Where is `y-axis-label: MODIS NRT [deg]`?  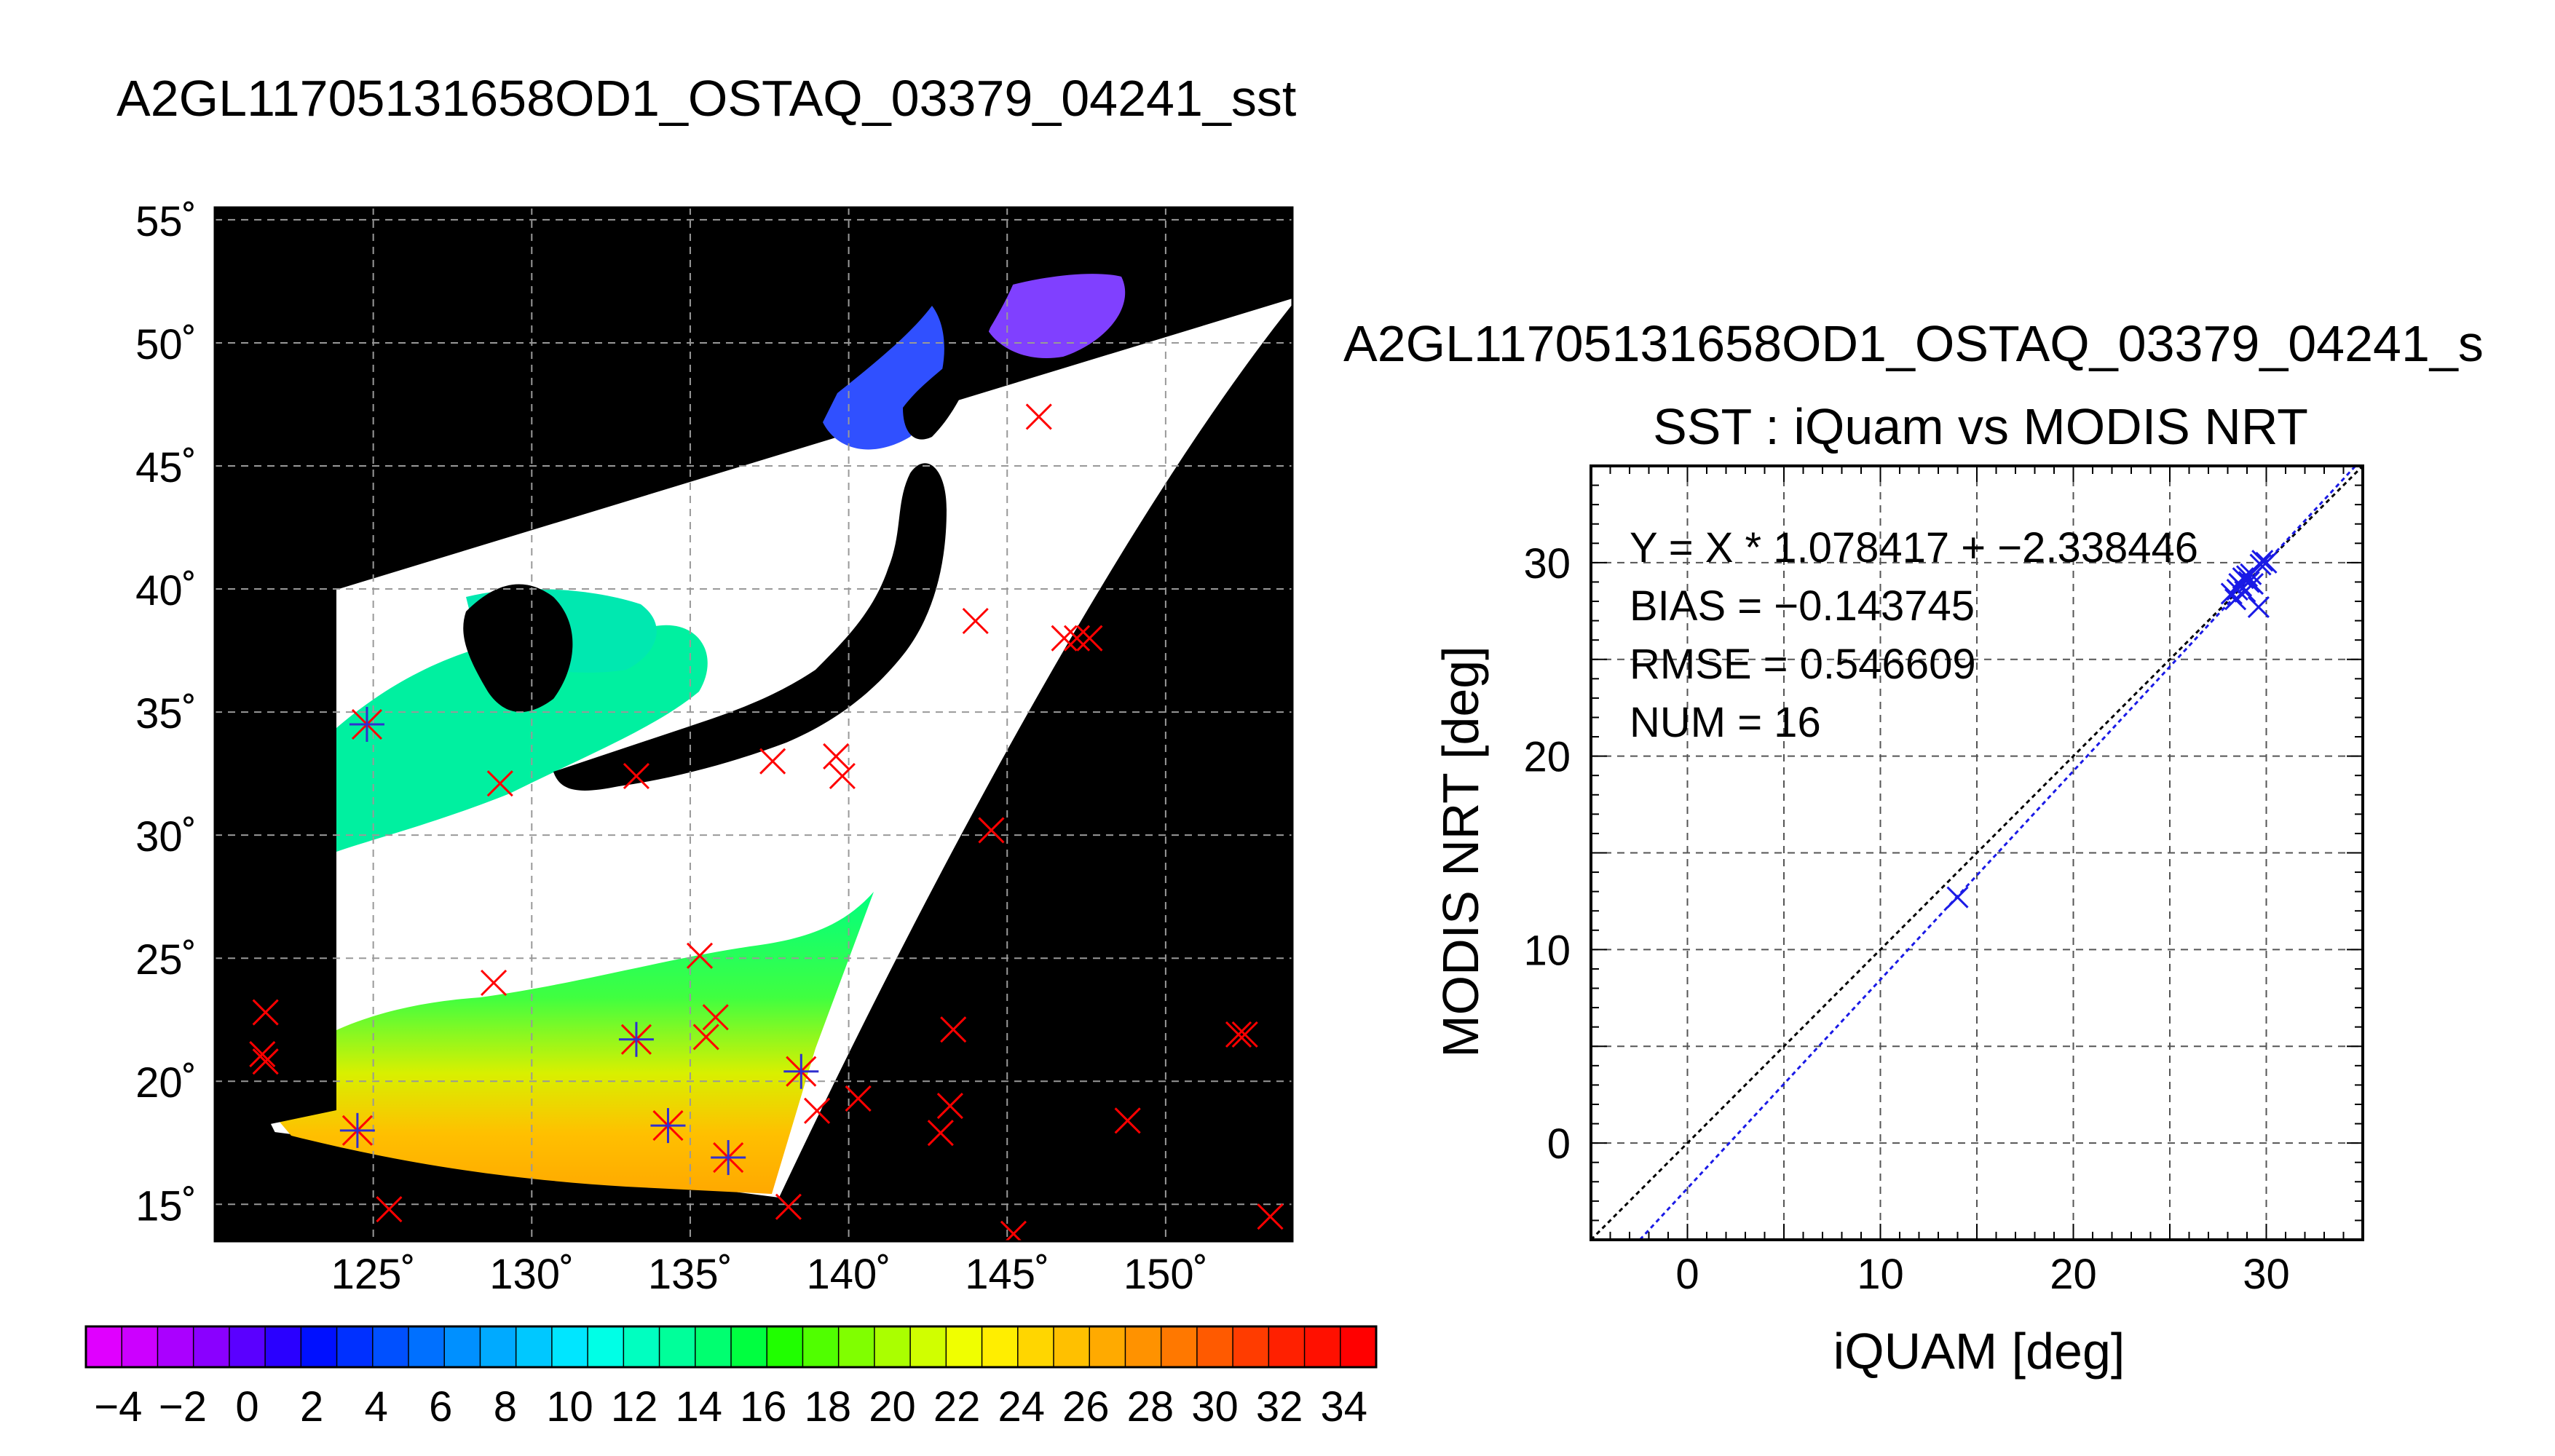 y-axis-label: MODIS NRT [deg] is located at coordinates (1460, 851).